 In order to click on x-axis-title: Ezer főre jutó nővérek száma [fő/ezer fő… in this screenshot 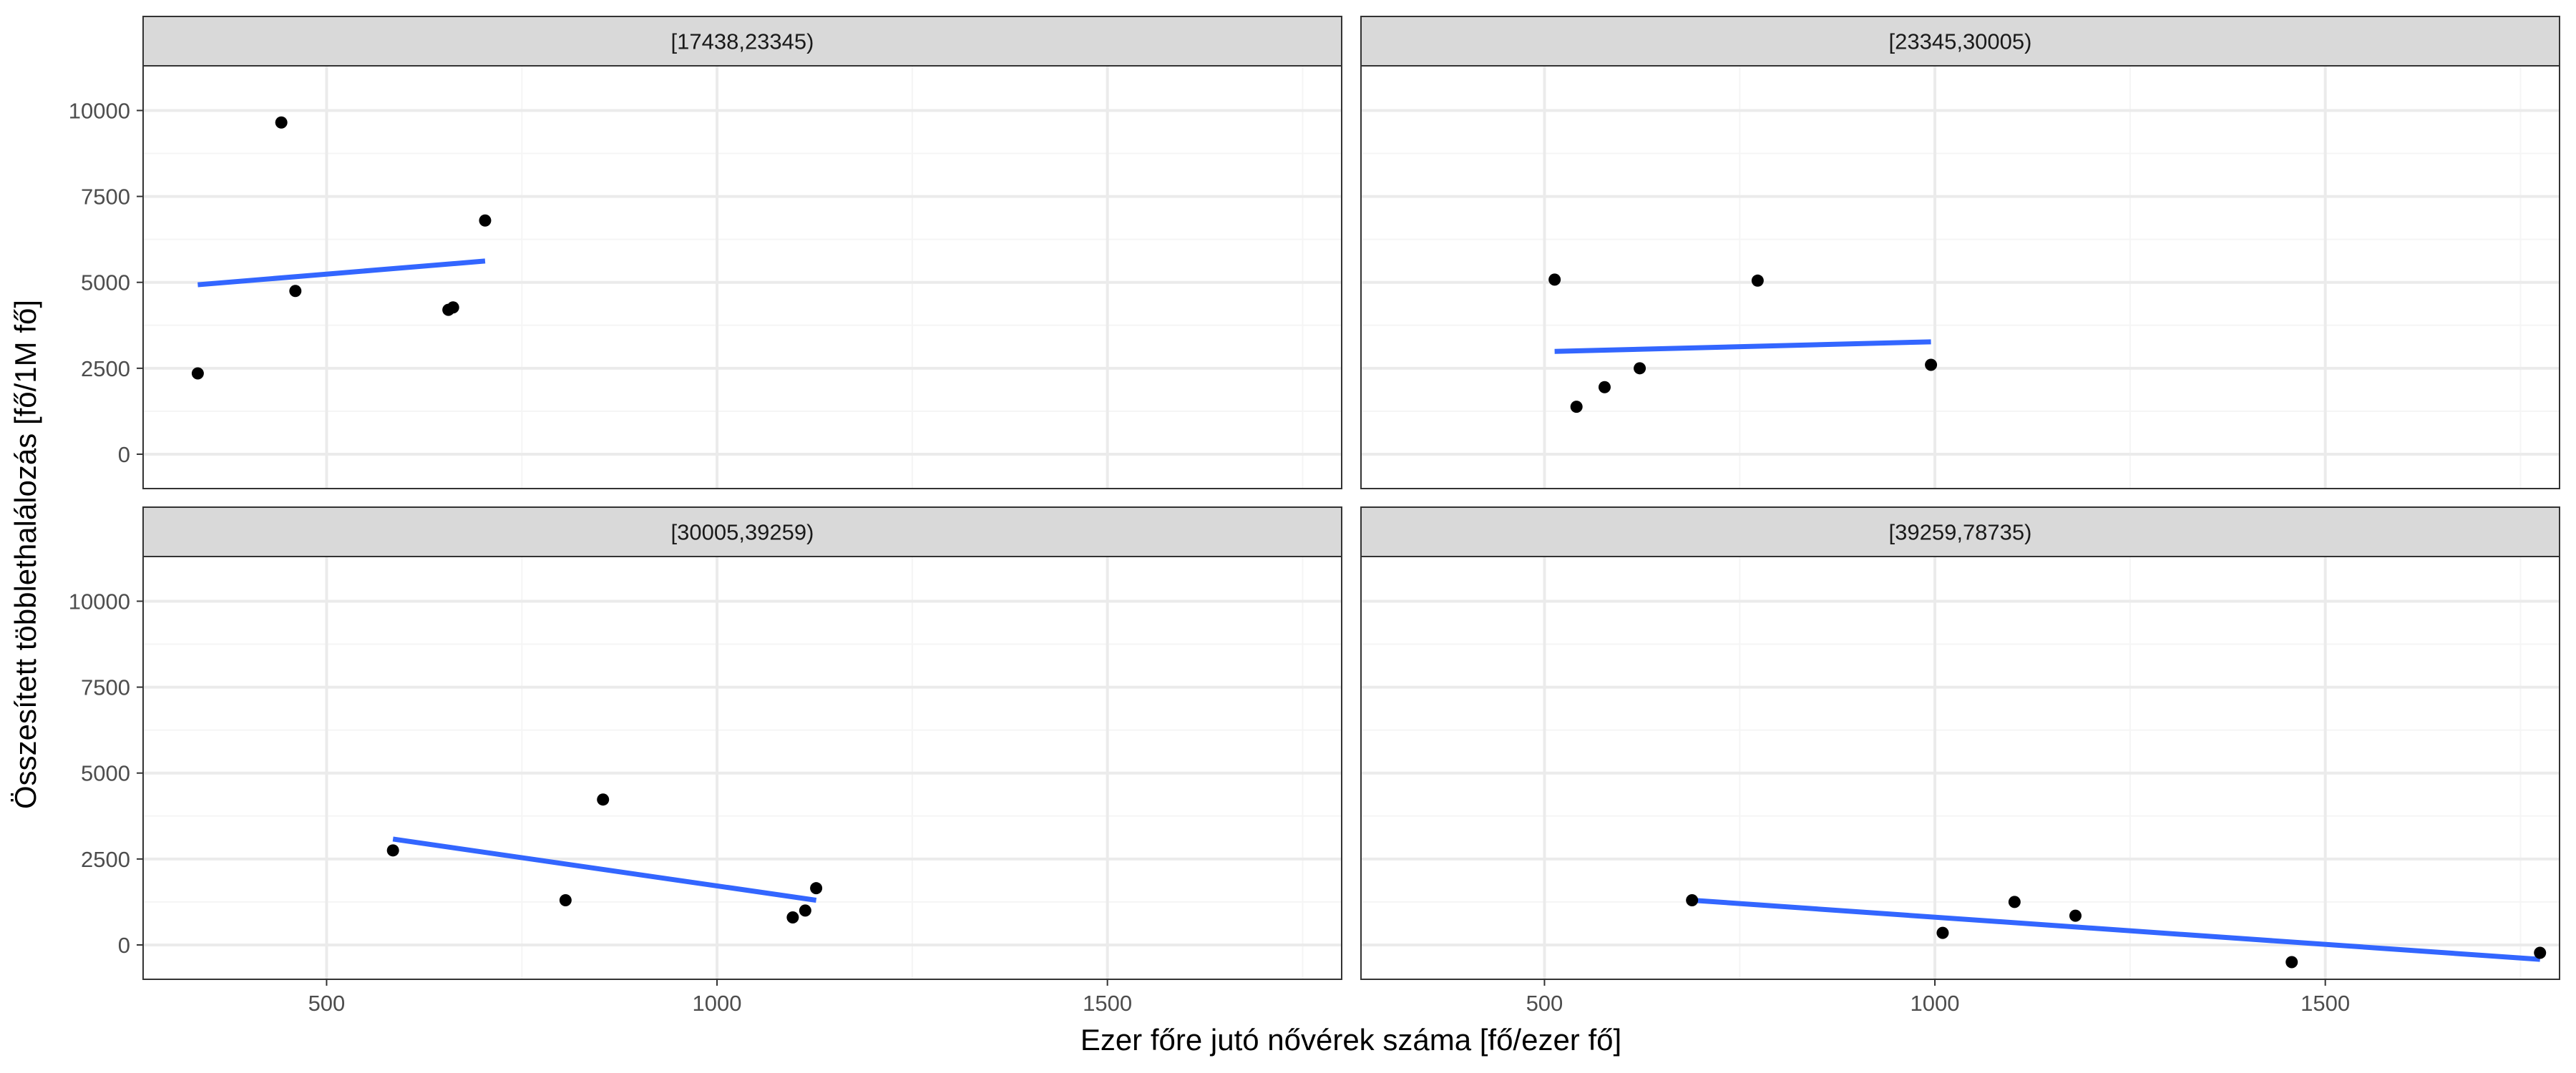, I will do `click(1350, 1040)`.